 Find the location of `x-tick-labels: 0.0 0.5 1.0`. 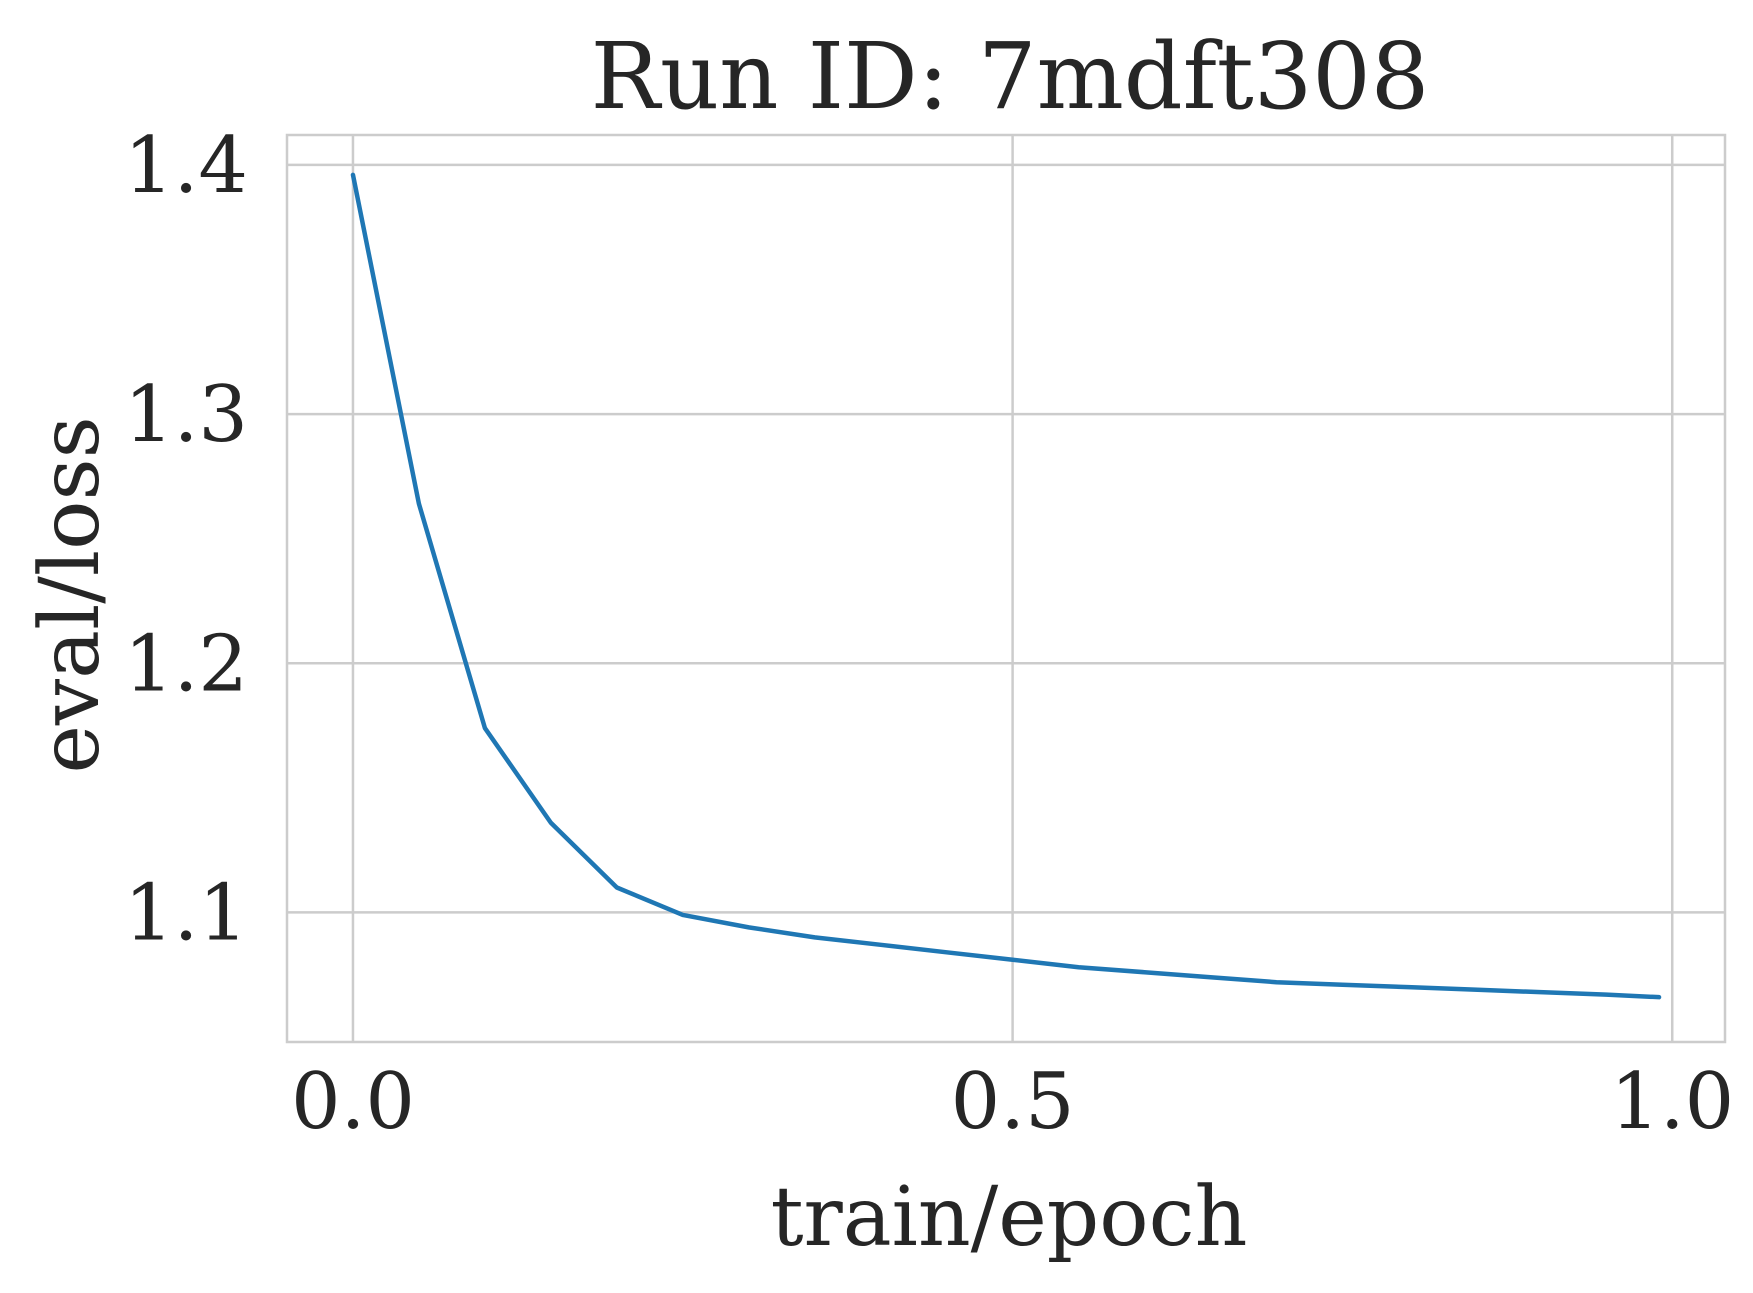

x-tick-labels: 0.0 0.5 1.0 is located at coordinates (1012, 1102).